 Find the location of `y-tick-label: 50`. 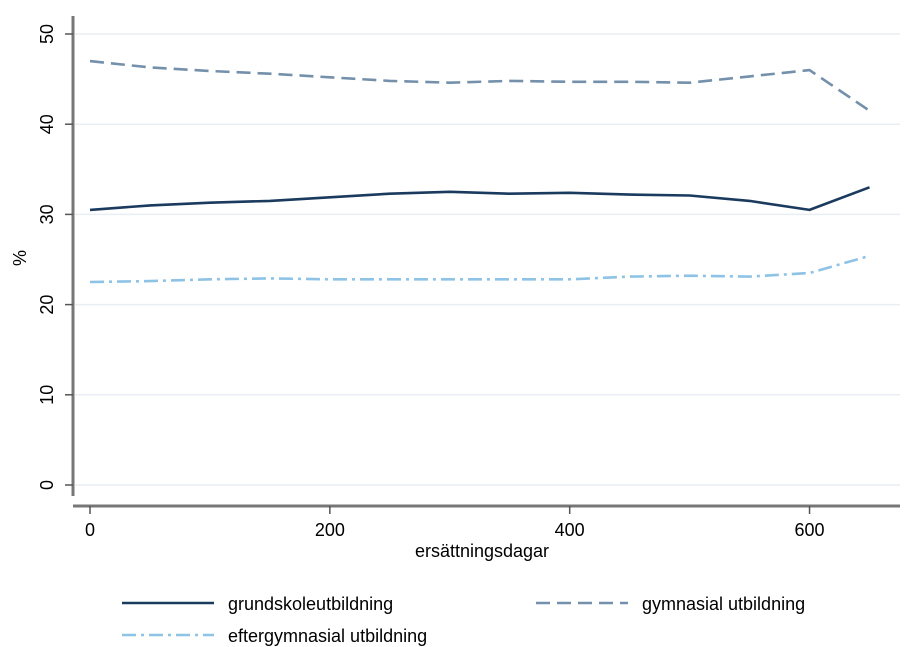

y-tick-label: 50 is located at coordinates (47, 34).